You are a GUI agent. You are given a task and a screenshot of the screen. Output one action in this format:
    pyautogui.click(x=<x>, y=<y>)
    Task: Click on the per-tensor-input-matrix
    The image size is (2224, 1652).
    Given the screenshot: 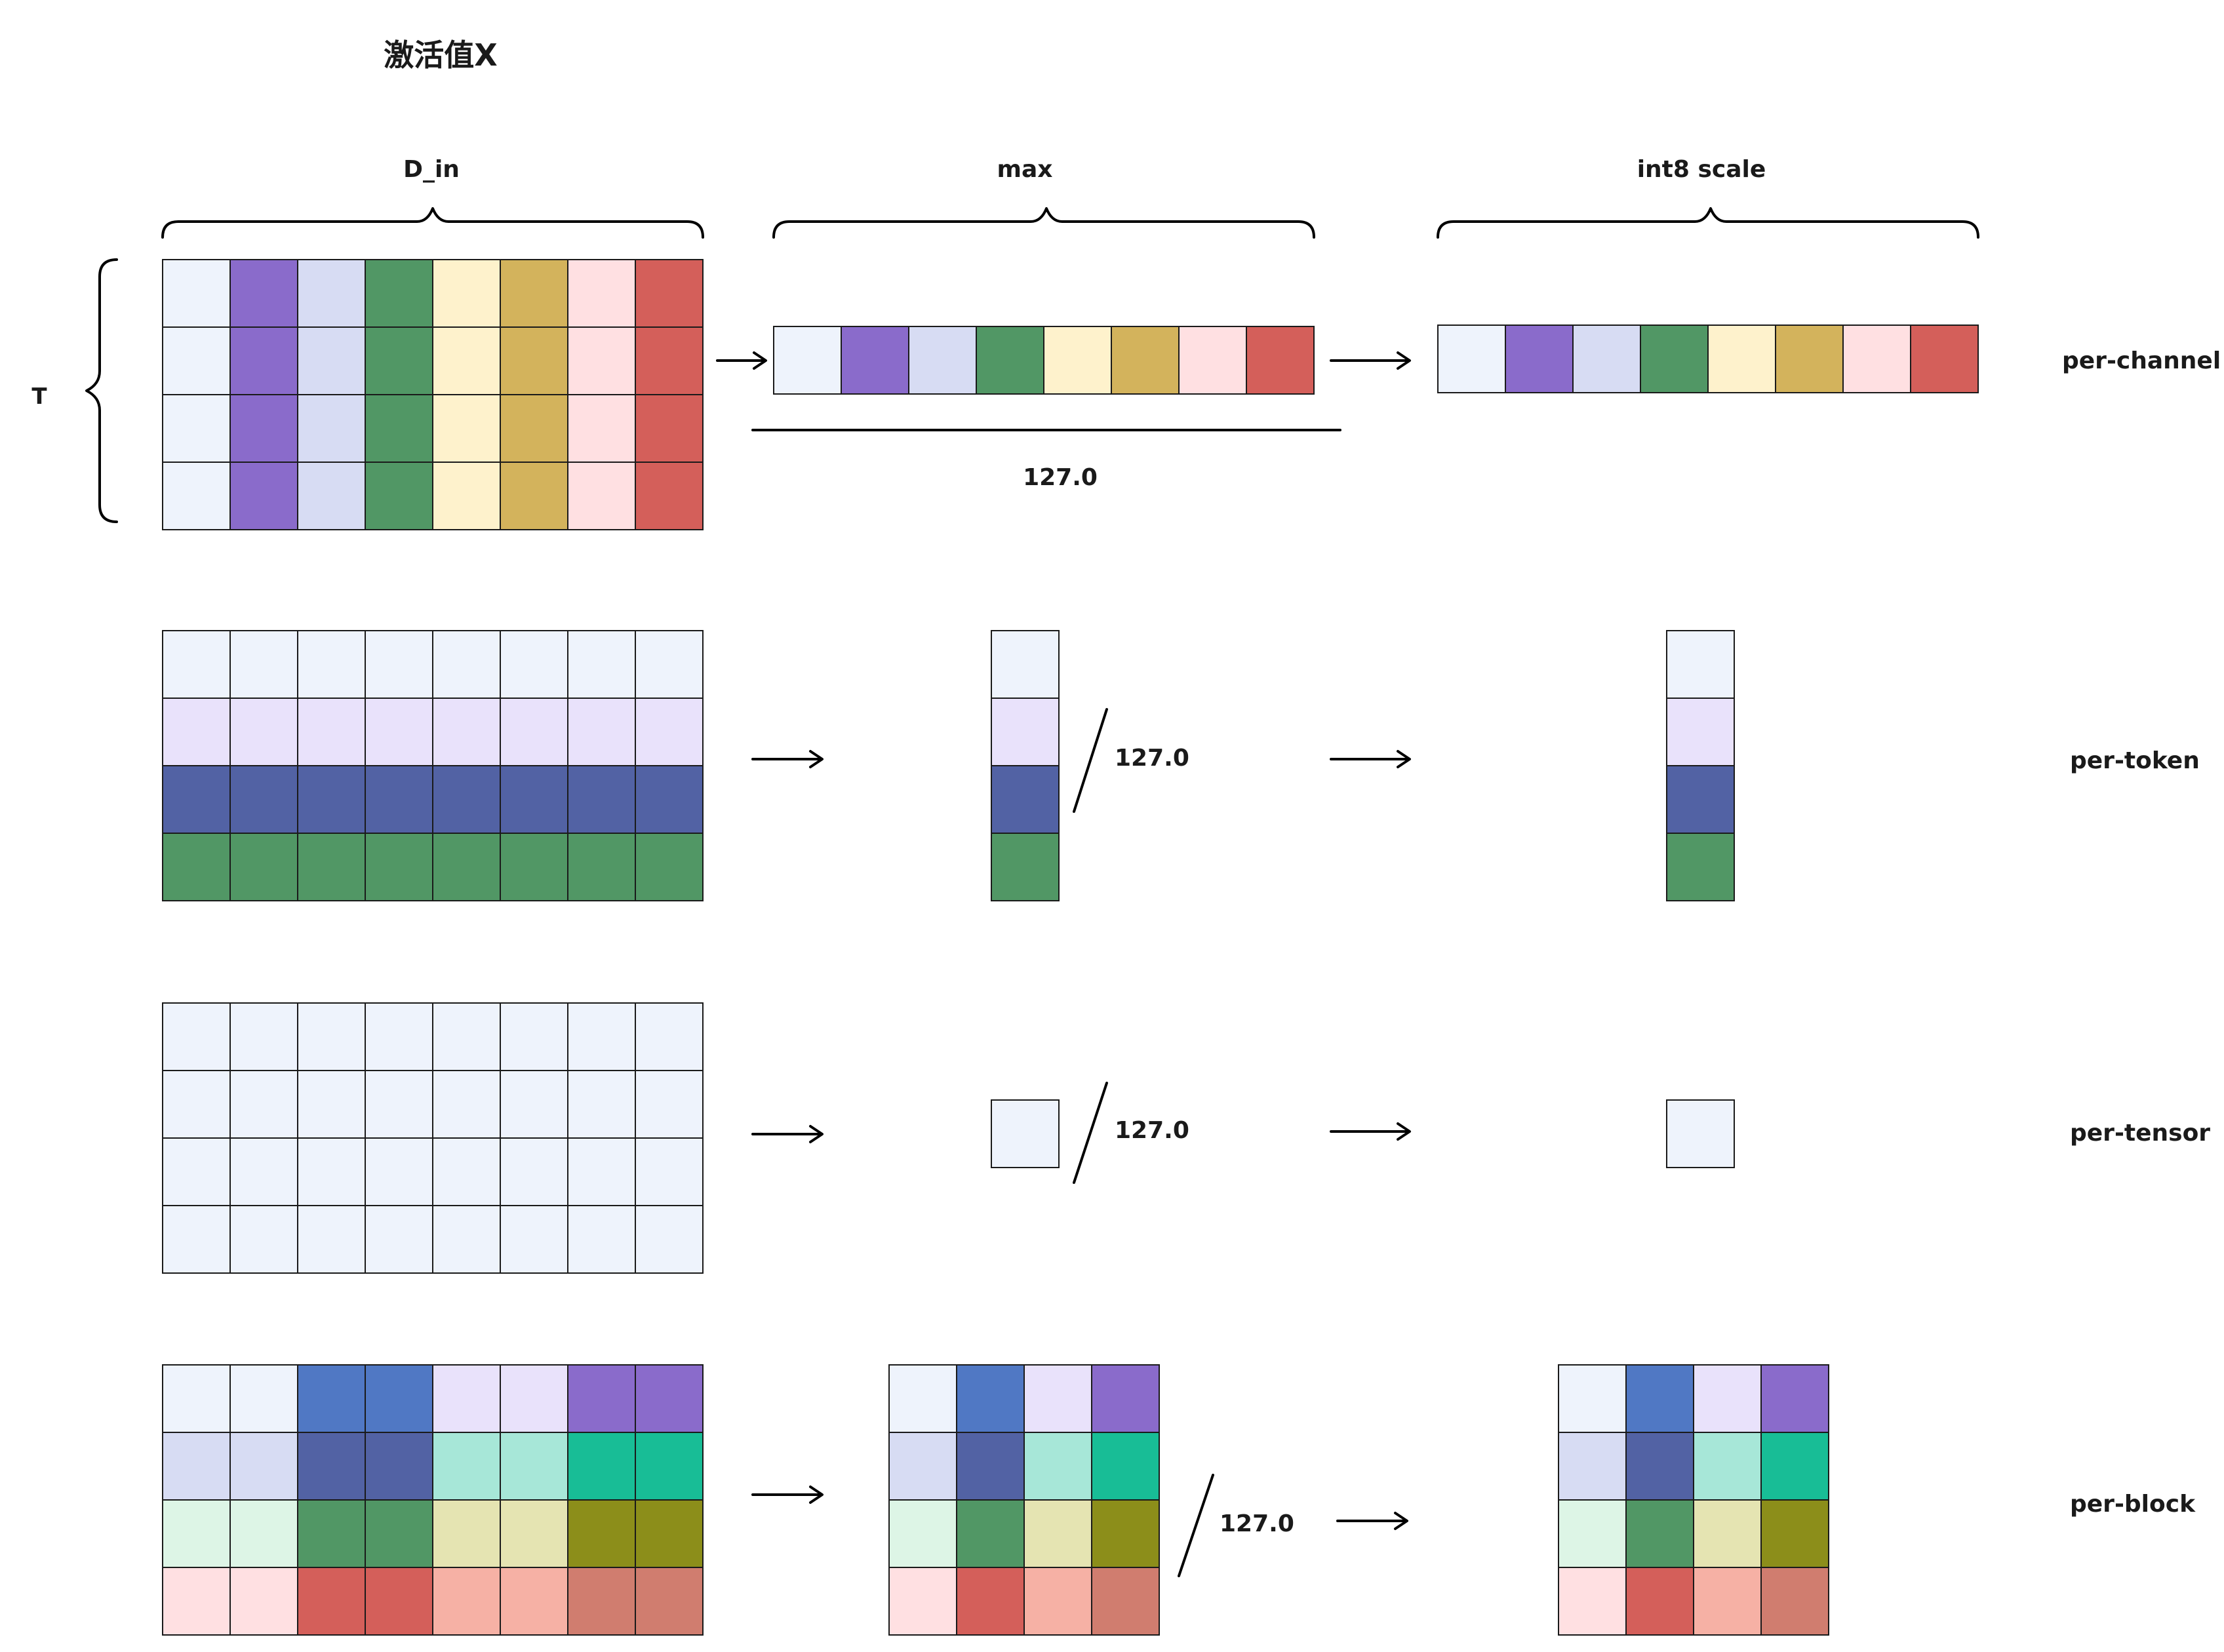 What is the action you would take?
    pyautogui.click(x=433, y=1138)
    